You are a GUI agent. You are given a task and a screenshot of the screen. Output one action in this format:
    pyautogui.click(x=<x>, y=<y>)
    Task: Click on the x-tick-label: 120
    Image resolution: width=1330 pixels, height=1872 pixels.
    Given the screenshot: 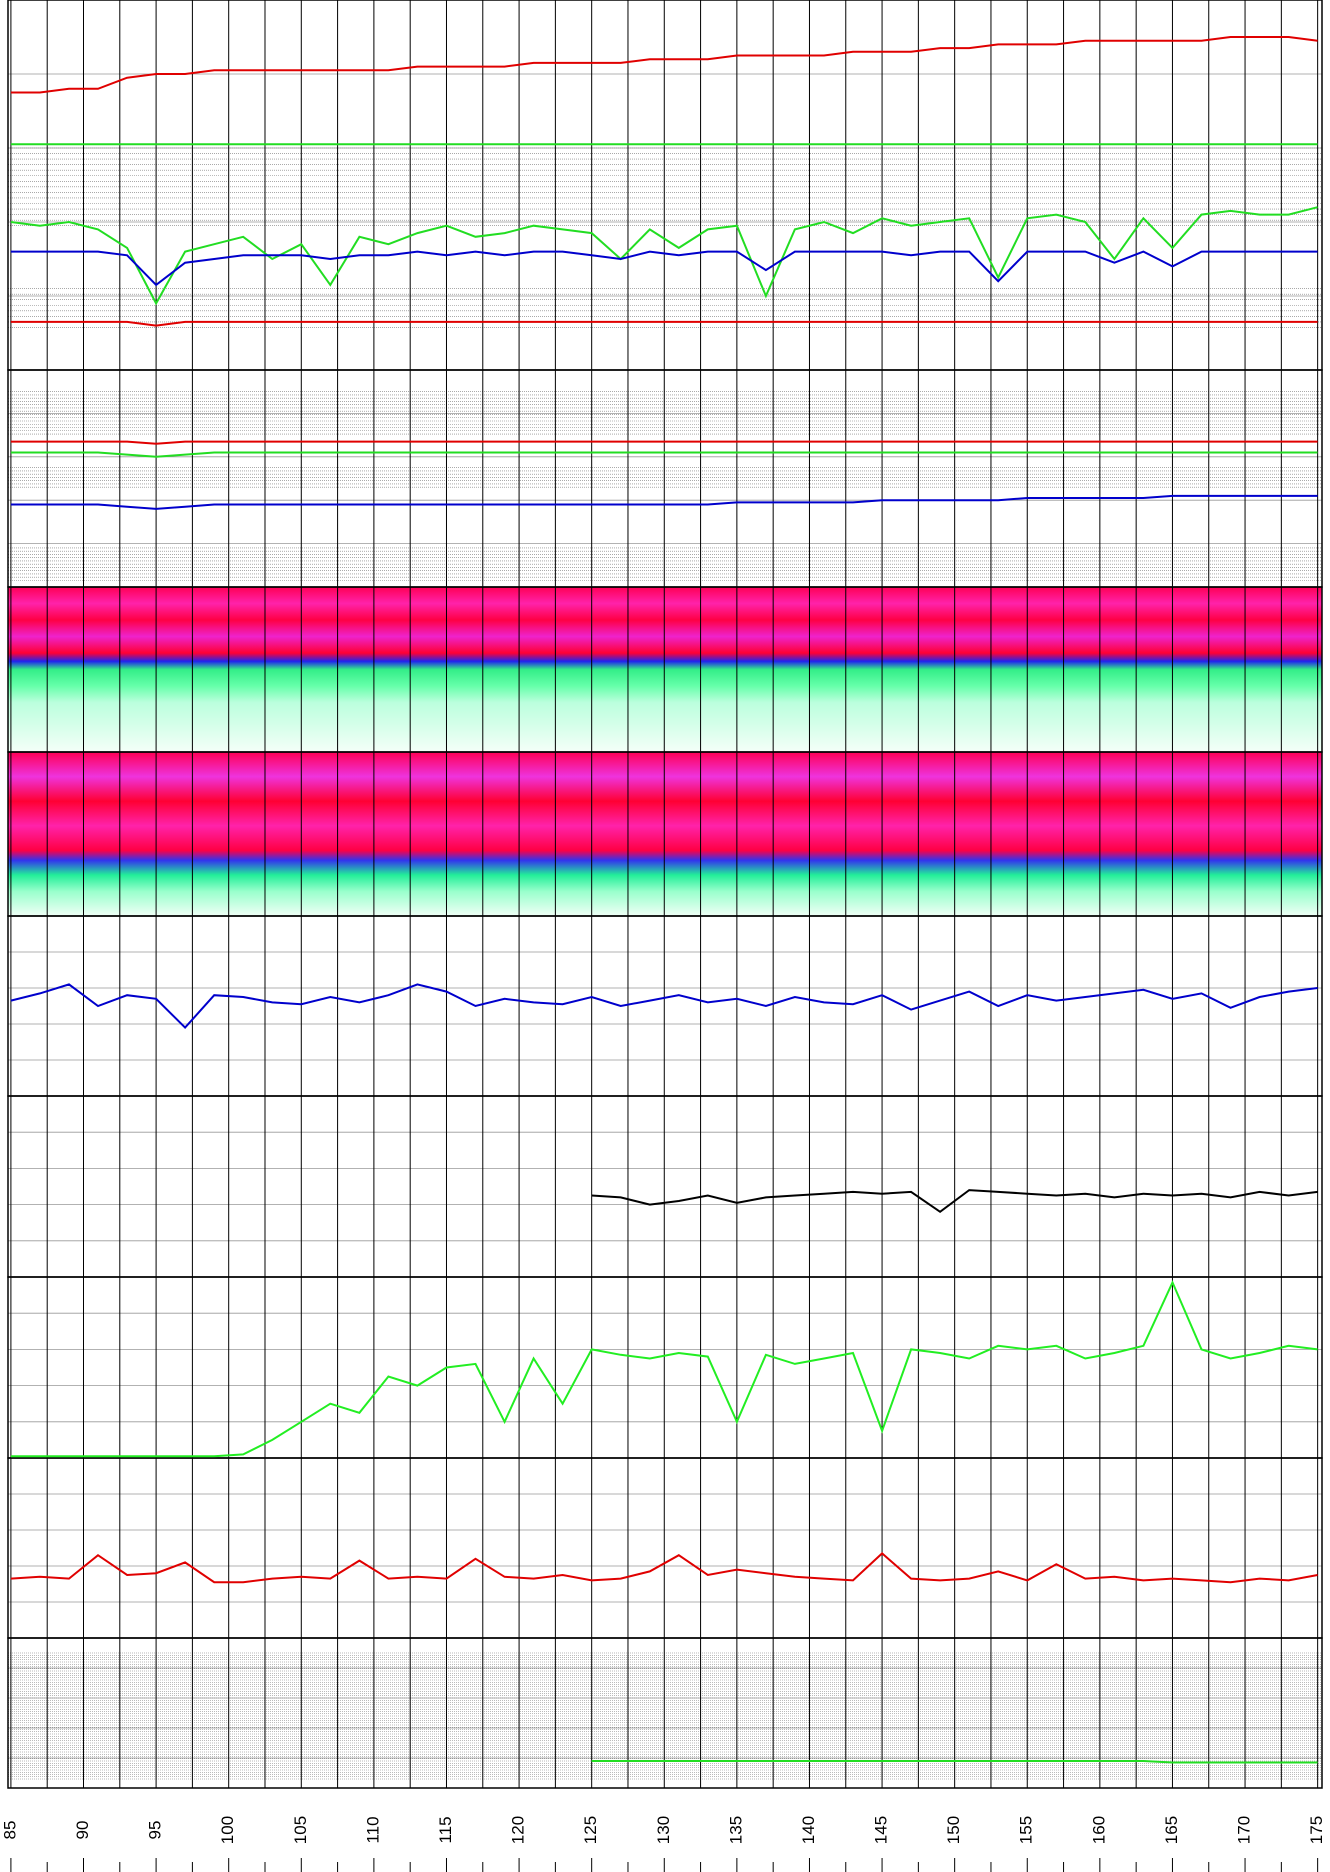 What is the action you would take?
    pyautogui.click(x=518, y=1830)
    